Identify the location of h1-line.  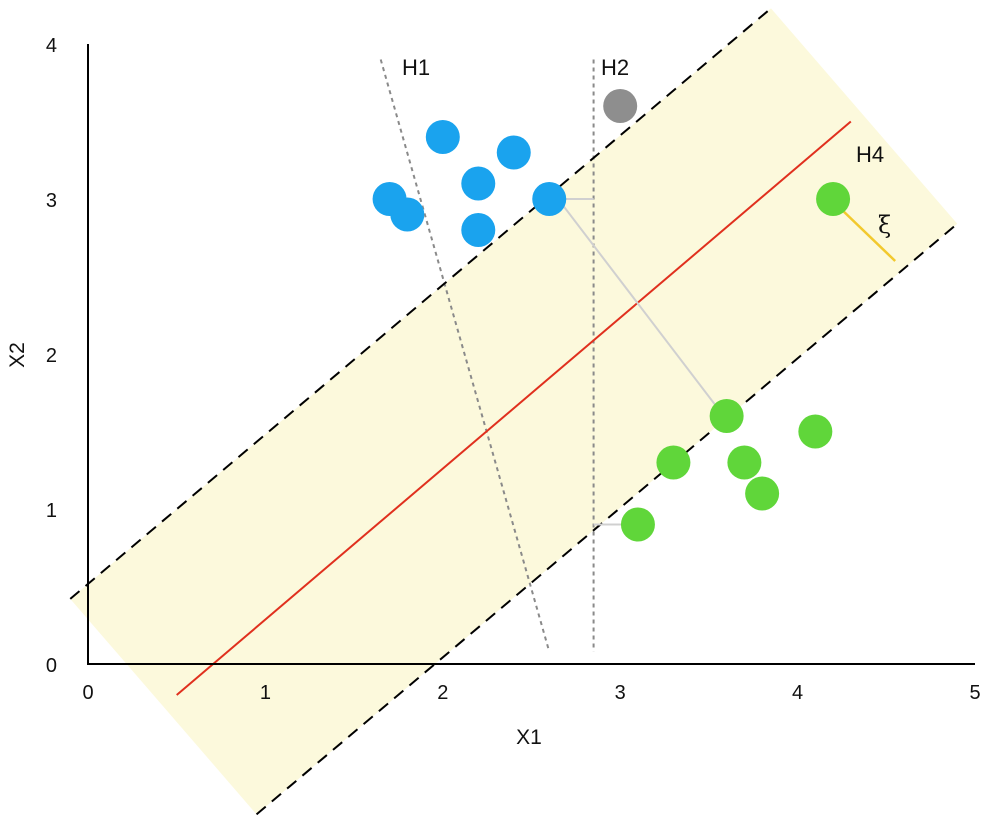
(465, 355).